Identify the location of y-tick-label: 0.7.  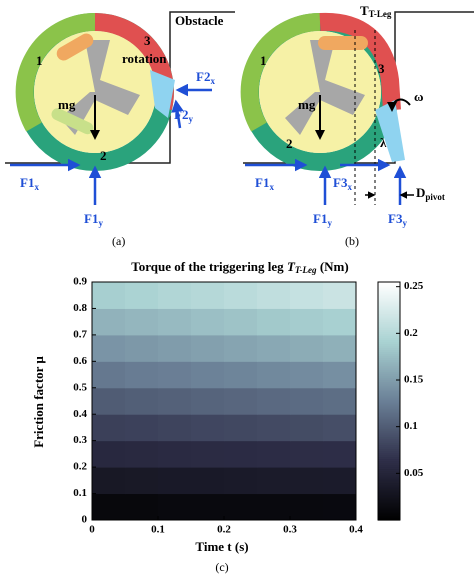
(80, 334).